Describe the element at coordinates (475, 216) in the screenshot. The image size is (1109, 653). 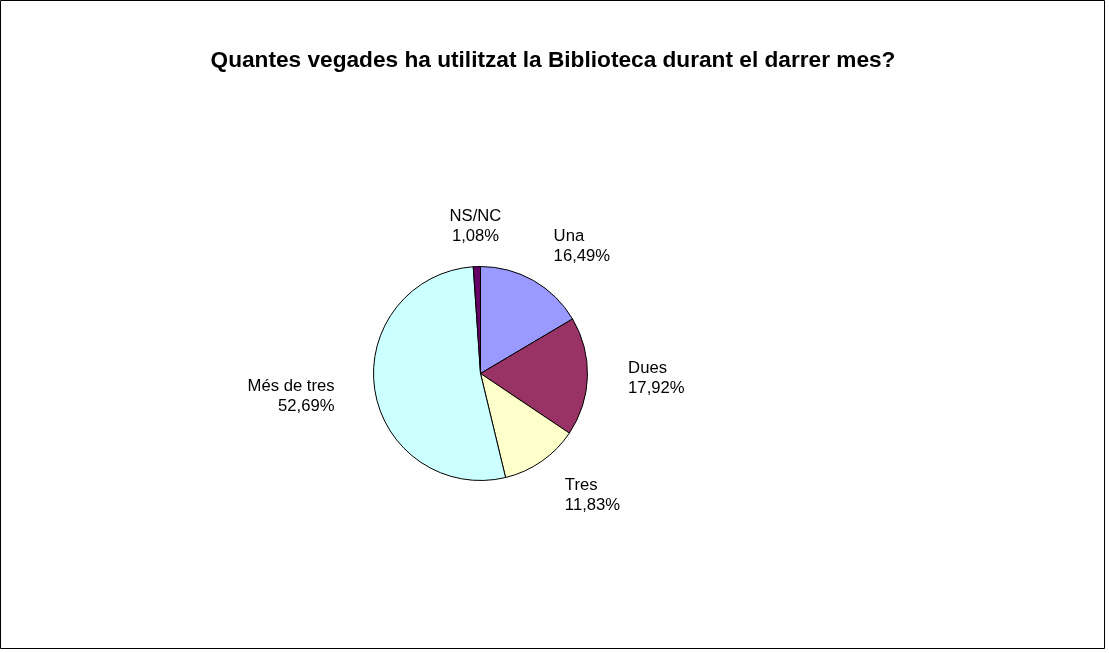
I see `slice-label: NS/NC` at that location.